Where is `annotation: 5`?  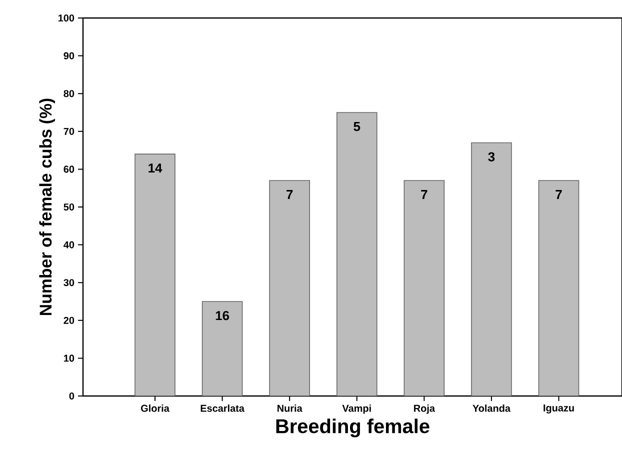 annotation: 5 is located at coordinates (357, 127).